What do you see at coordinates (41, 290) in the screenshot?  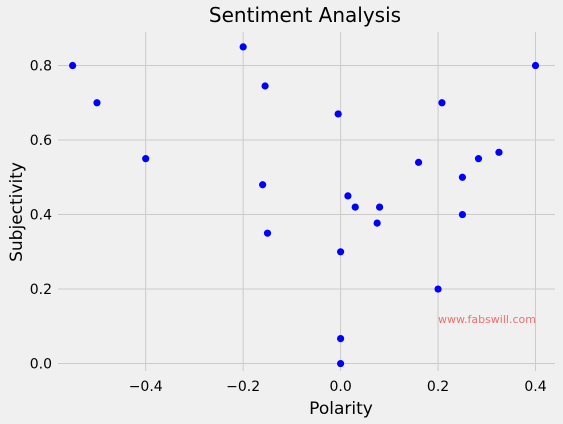 I see `y-tick-label: 0.2` at bounding box center [41, 290].